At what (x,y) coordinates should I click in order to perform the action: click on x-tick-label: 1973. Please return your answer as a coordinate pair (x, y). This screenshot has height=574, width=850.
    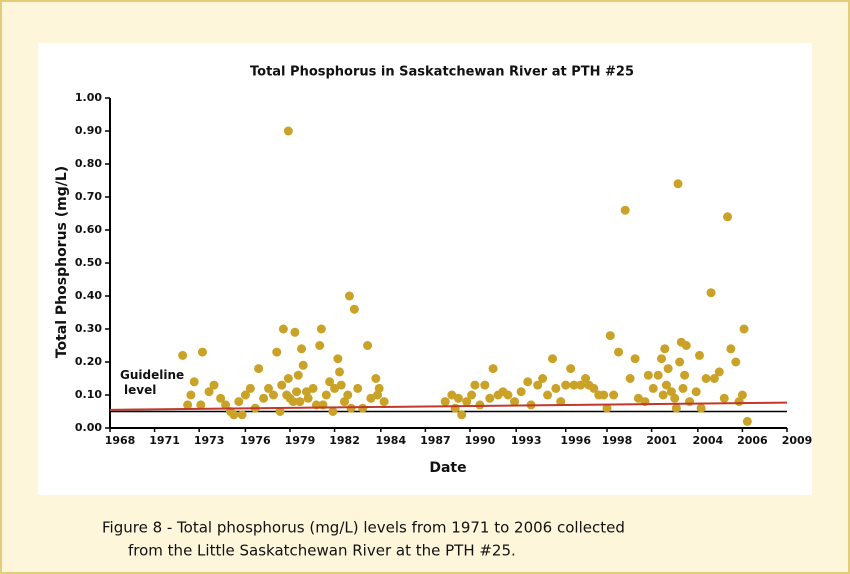
    Looking at the image, I should click on (209, 440).